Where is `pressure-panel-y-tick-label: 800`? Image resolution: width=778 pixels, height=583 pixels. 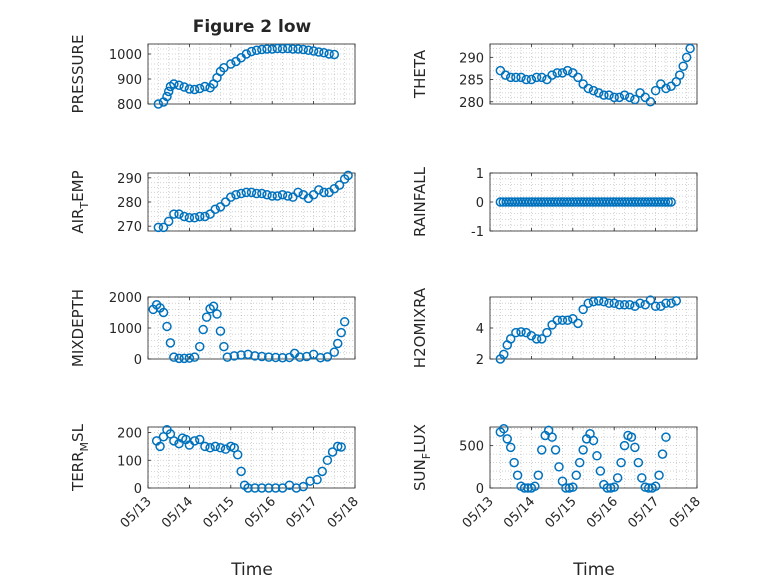
pressure-panel-y-tick-label: 800 is located at coordinates (129, 105).